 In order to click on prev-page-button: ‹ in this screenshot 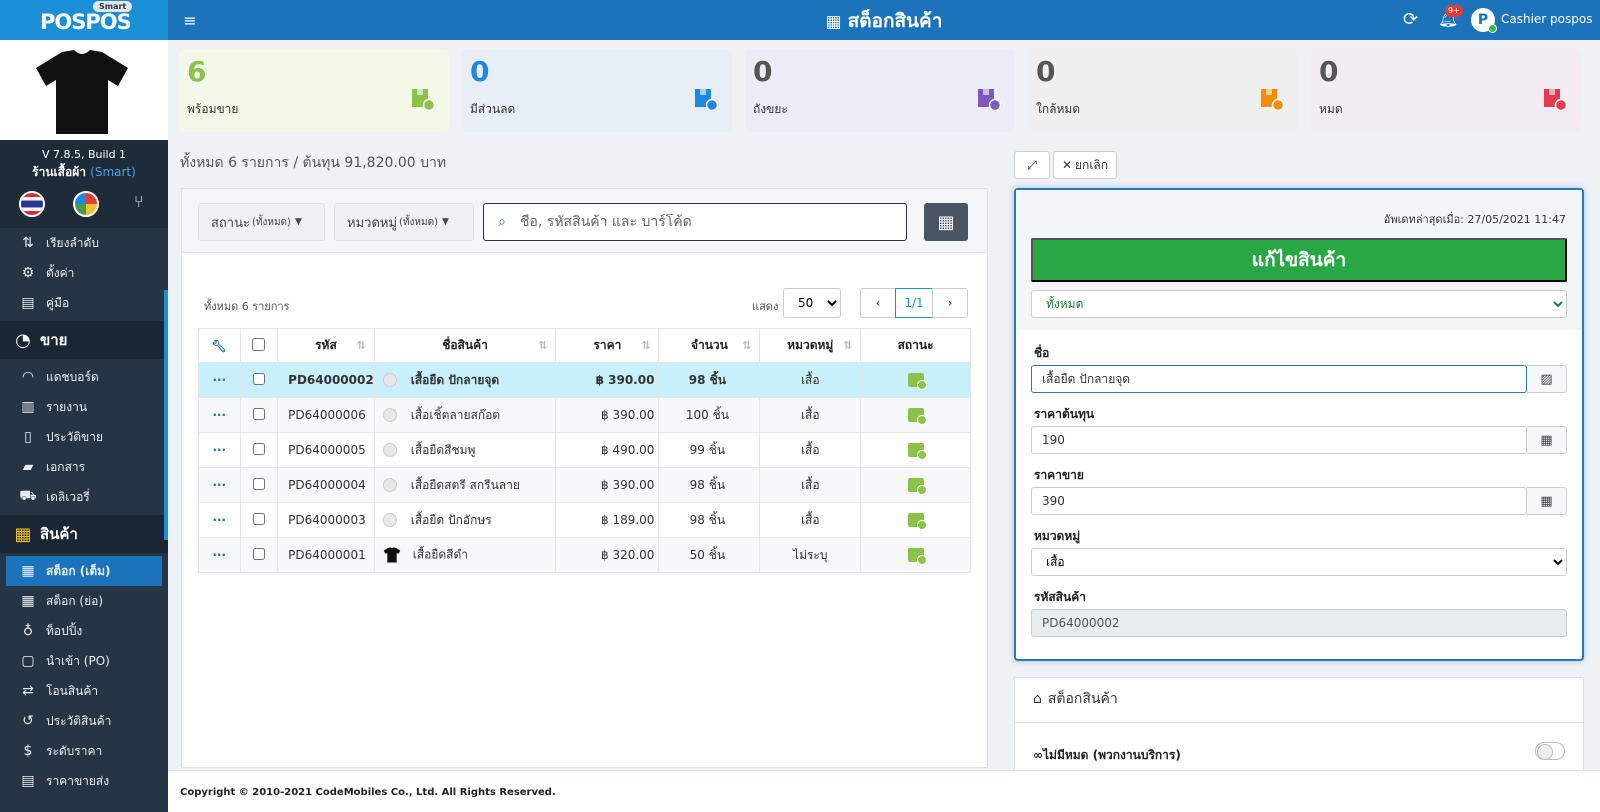, I will do `click(878, 303)`.